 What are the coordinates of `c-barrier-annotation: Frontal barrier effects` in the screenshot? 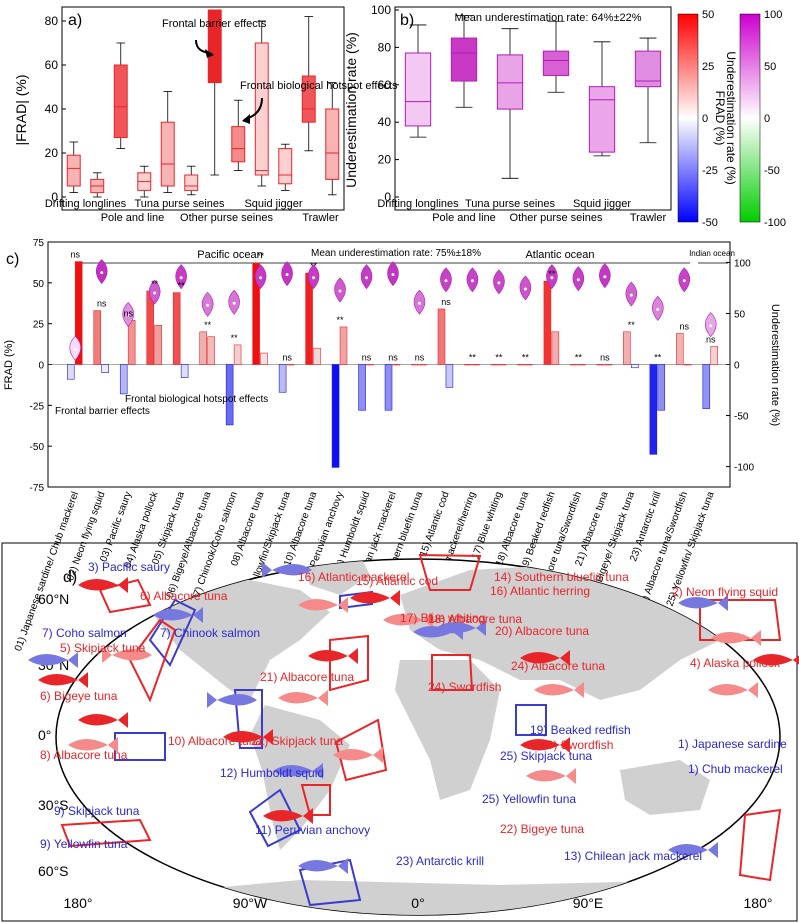 It's located at (102, 411).